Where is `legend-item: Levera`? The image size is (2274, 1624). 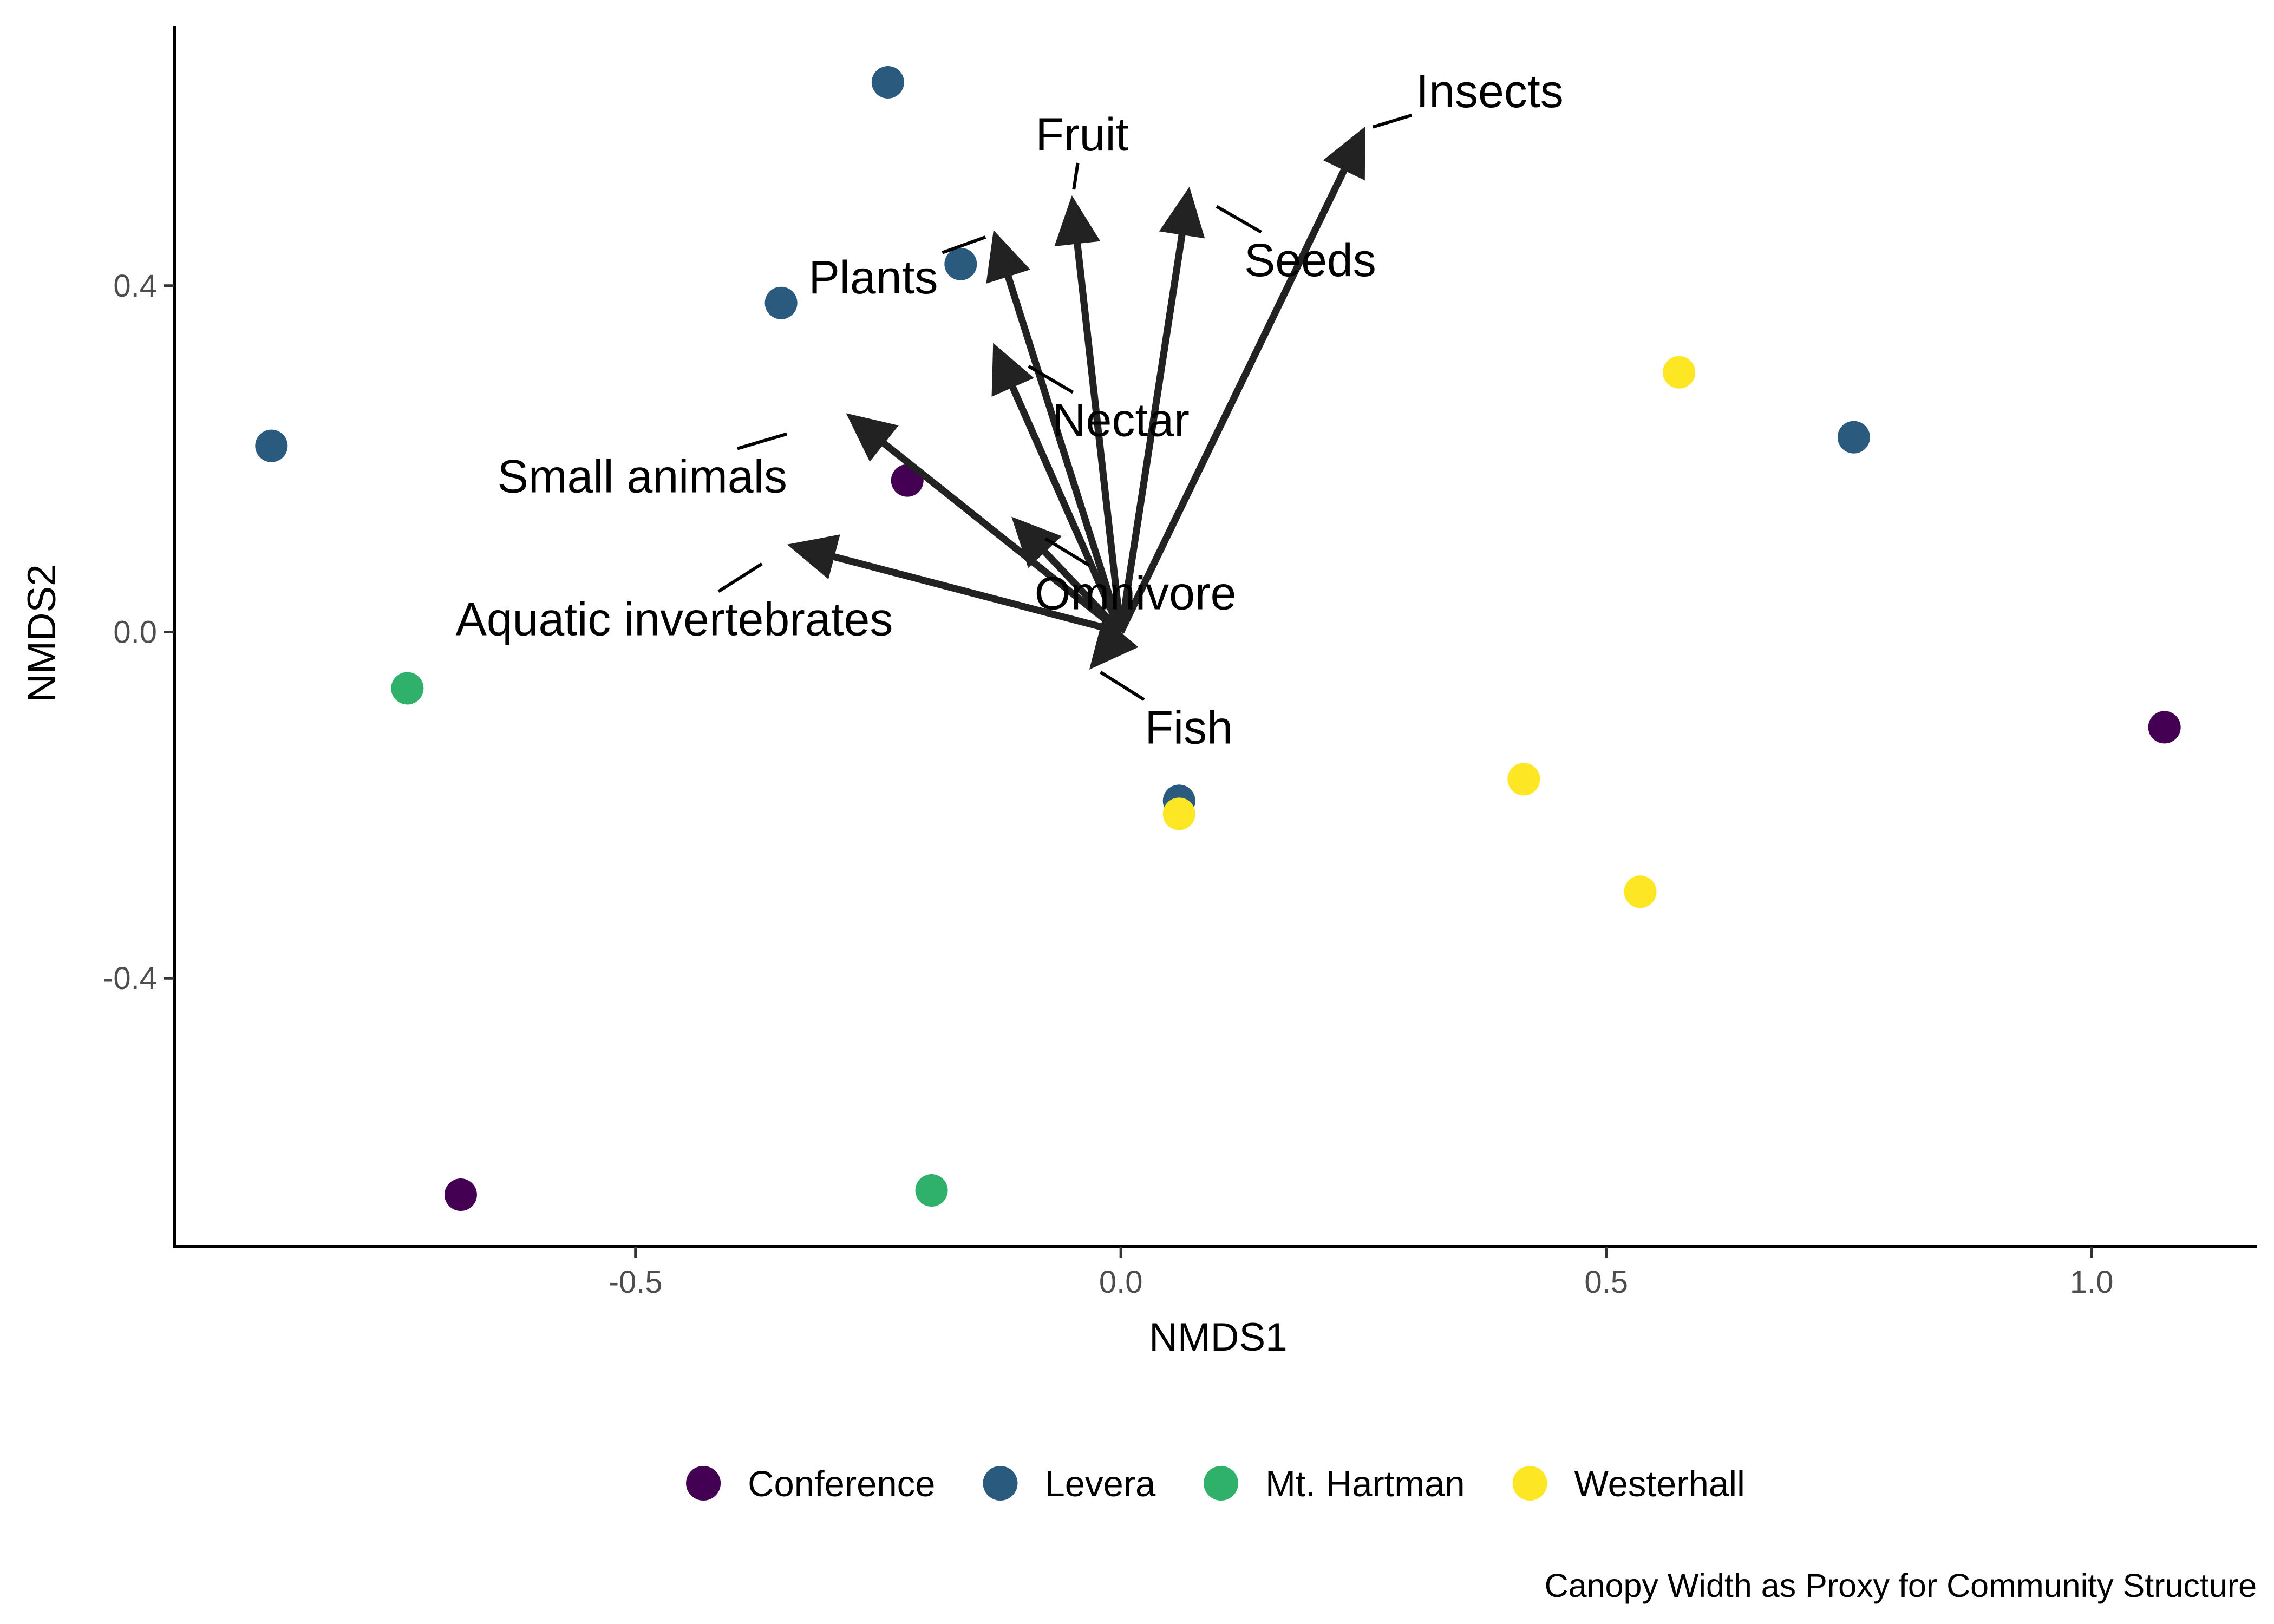 legend-item: Levera is located at coordinates (1070, 1484).